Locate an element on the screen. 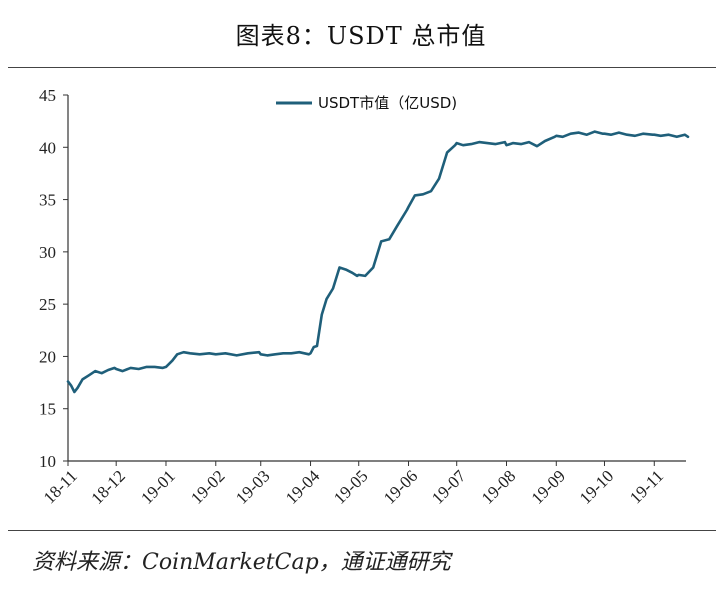 Image resolution: width=722 pixels, height=602 pixels. figure-title: 图表8：USDT 总市值 is located at coordinates (361, 36).